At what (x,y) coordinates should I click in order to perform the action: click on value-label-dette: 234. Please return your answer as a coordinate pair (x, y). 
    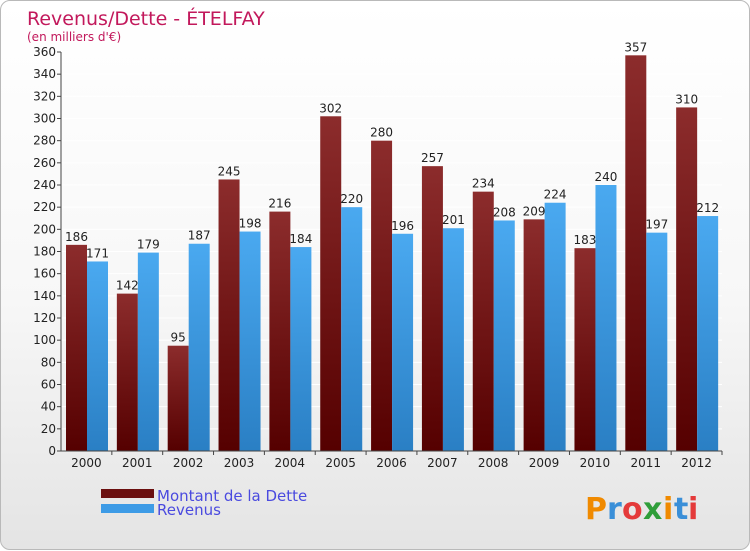
    Looking at the image, I should click on (483, 184).